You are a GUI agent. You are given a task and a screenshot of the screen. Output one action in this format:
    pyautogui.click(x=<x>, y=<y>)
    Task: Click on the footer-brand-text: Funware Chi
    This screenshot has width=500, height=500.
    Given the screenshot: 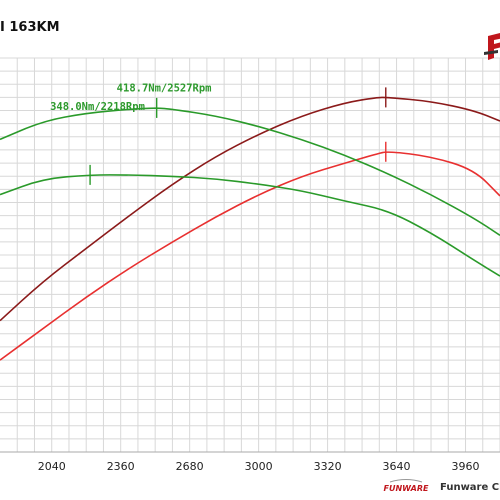 What is the action you would take?
    pyautogui.click(x=470, y=487)
    